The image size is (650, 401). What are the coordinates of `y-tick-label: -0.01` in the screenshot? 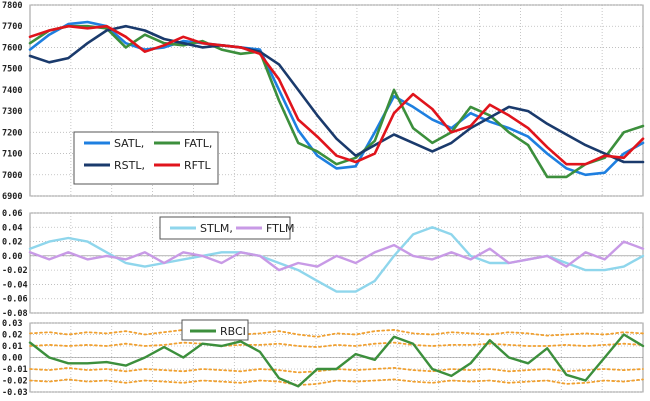 It's located at (15, 370).